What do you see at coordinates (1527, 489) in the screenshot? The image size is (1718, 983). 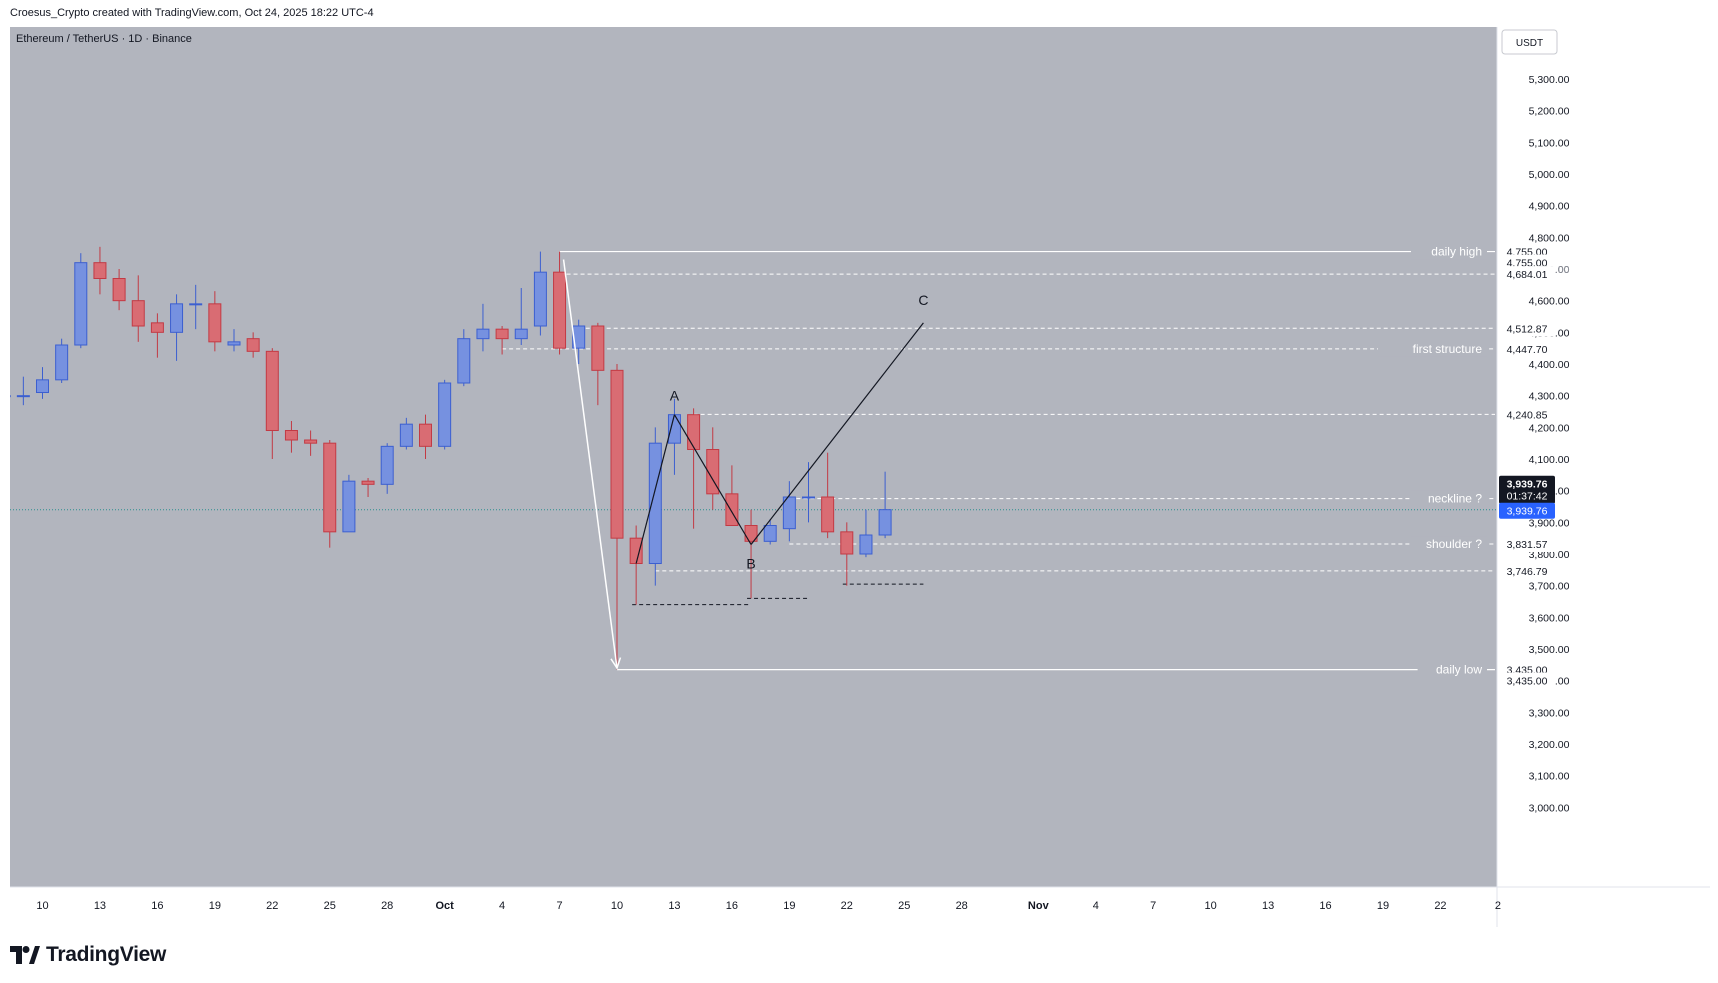 I see `countdown-tag-bg` at bounding box center [1527, 489].